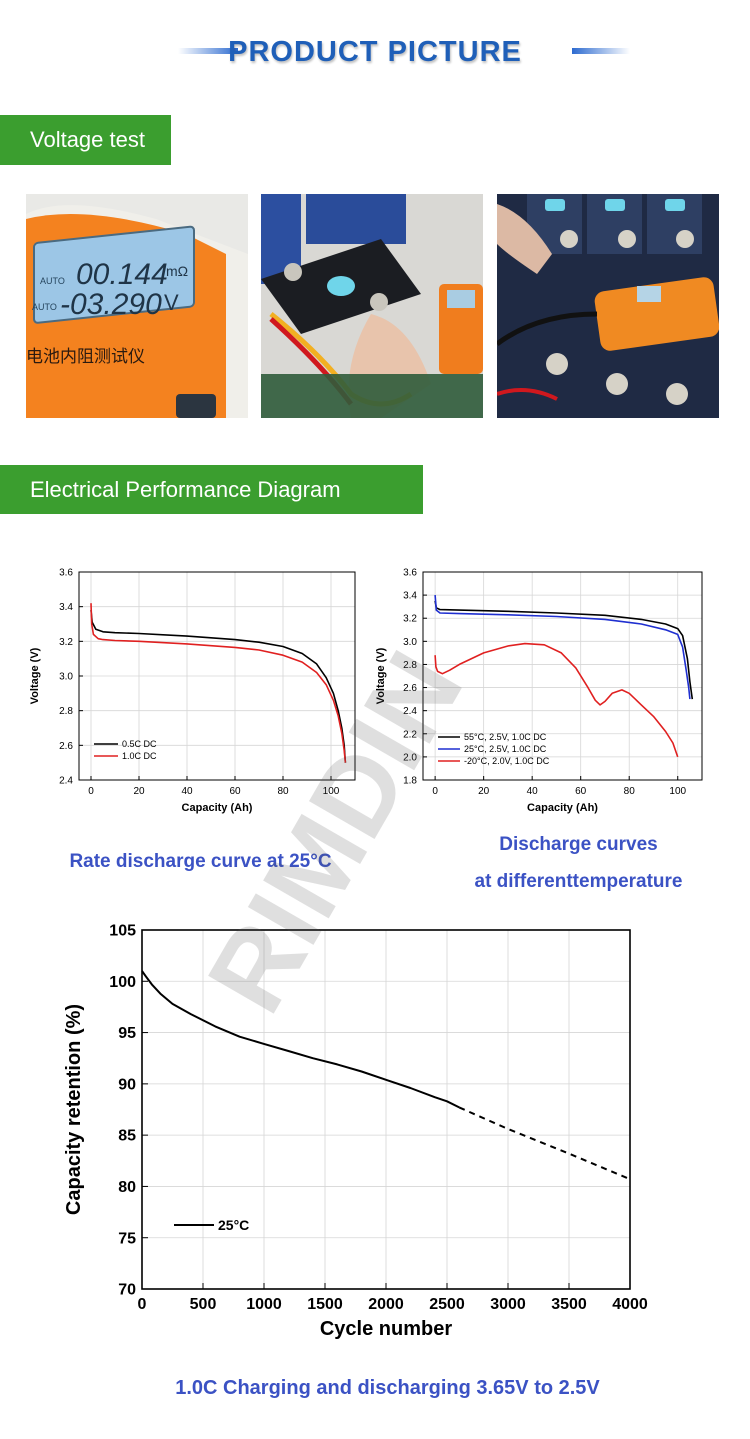 The image size is (750, 1439). What do you see at coordinates (386, 1329) in the screenshot?
I see `x-axis-label: Cycle number` at bounding box center [386, 1329].